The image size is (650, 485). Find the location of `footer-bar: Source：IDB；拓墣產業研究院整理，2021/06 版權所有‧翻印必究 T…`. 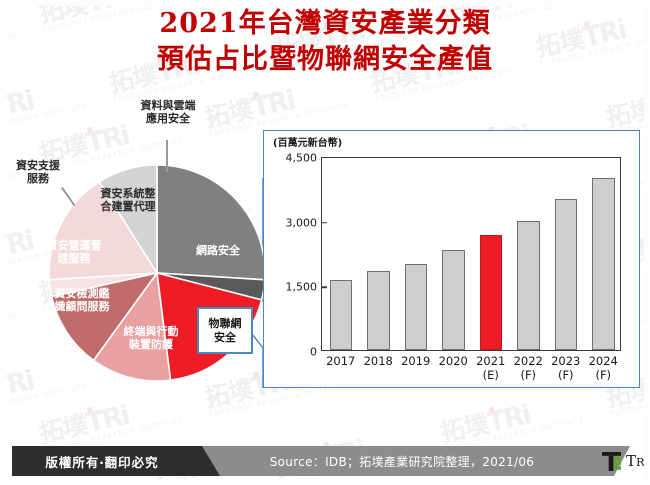

footer-bar: Source：IDB；拓墣產業研究院整理，2021/06 版權所有‧翻印必究 T… is located at coordinates (331, 461).